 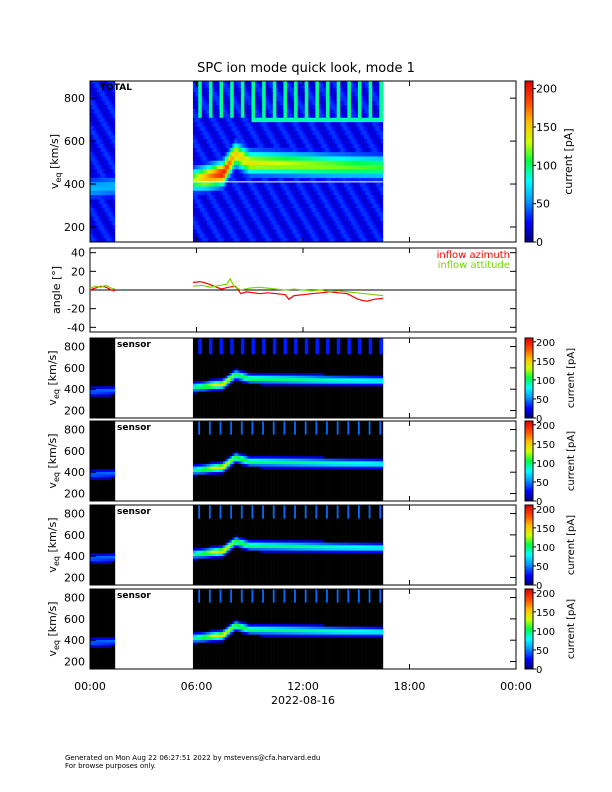 I want to click on footer-browse-line: For browse purposes only., so click(x=110, y=766).